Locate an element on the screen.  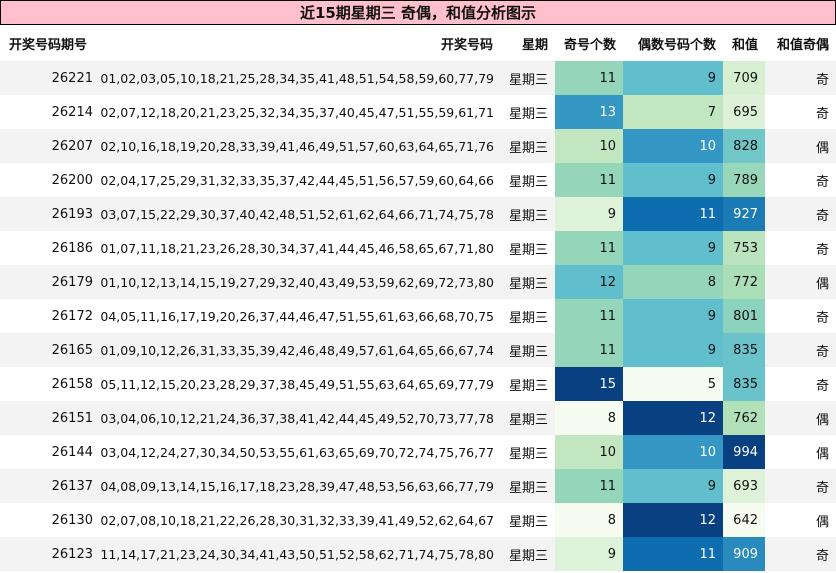
cell-issue: 26137 is located at coordinates (50, 486).